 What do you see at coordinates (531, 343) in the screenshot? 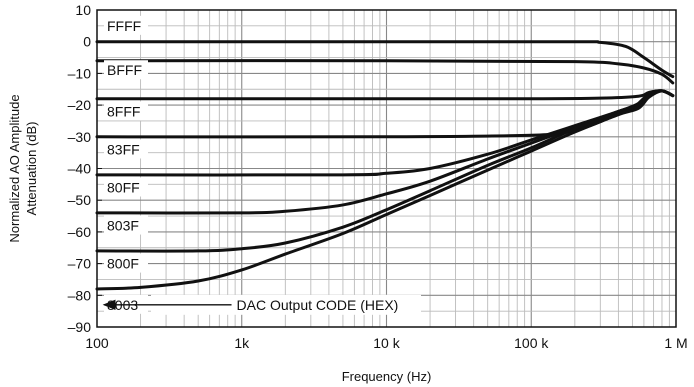
I see `x-tick-label: 100 k` at bounding box center [531, 343].